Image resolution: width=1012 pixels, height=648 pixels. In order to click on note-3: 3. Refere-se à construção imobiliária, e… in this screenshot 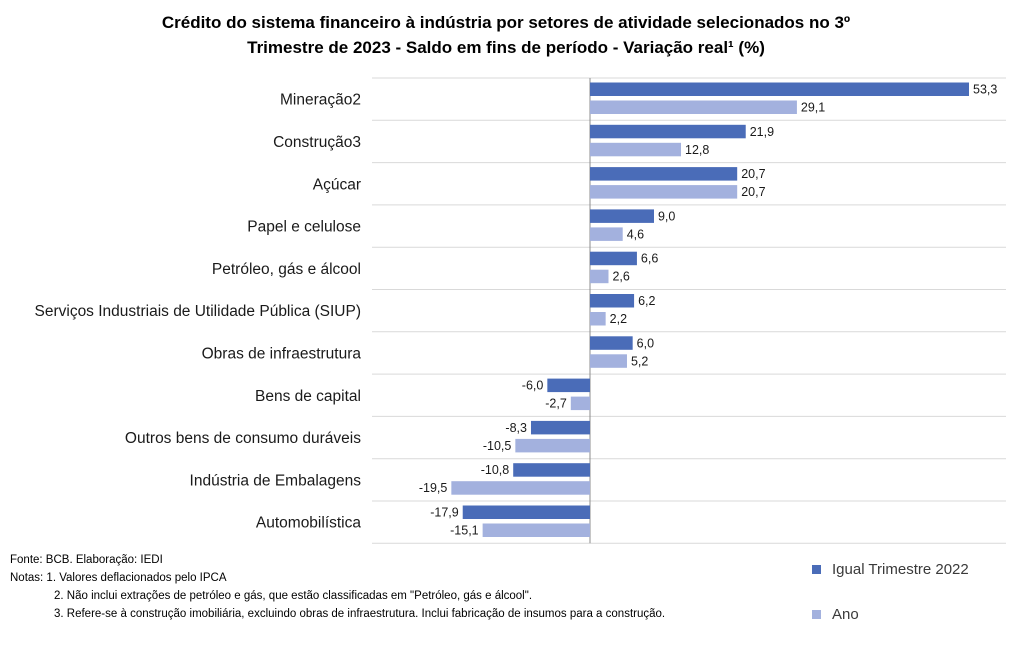, I will do `click(360, 614)`.